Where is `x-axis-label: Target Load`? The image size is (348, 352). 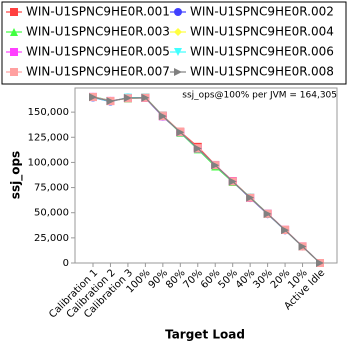 x-axis-label: Target Load is located at coordinates (205, 335).